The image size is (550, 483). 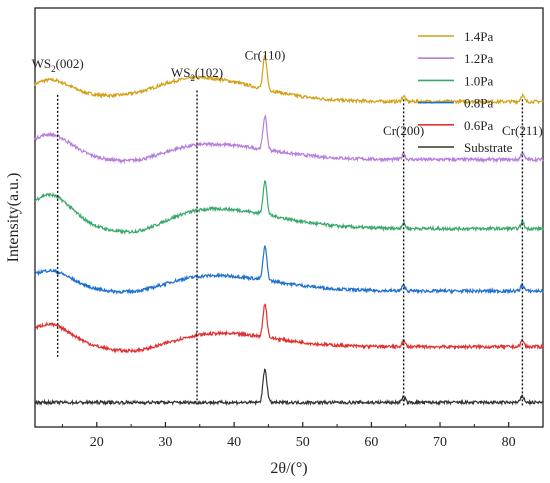 What do you see at coordinates (465, 92) in the screenshot?
I see `legend: 1.4Pa 1.2Pa 1.0Pa 0.8Pa 0.6Pa Substrate` at bounding box center [465, 92].